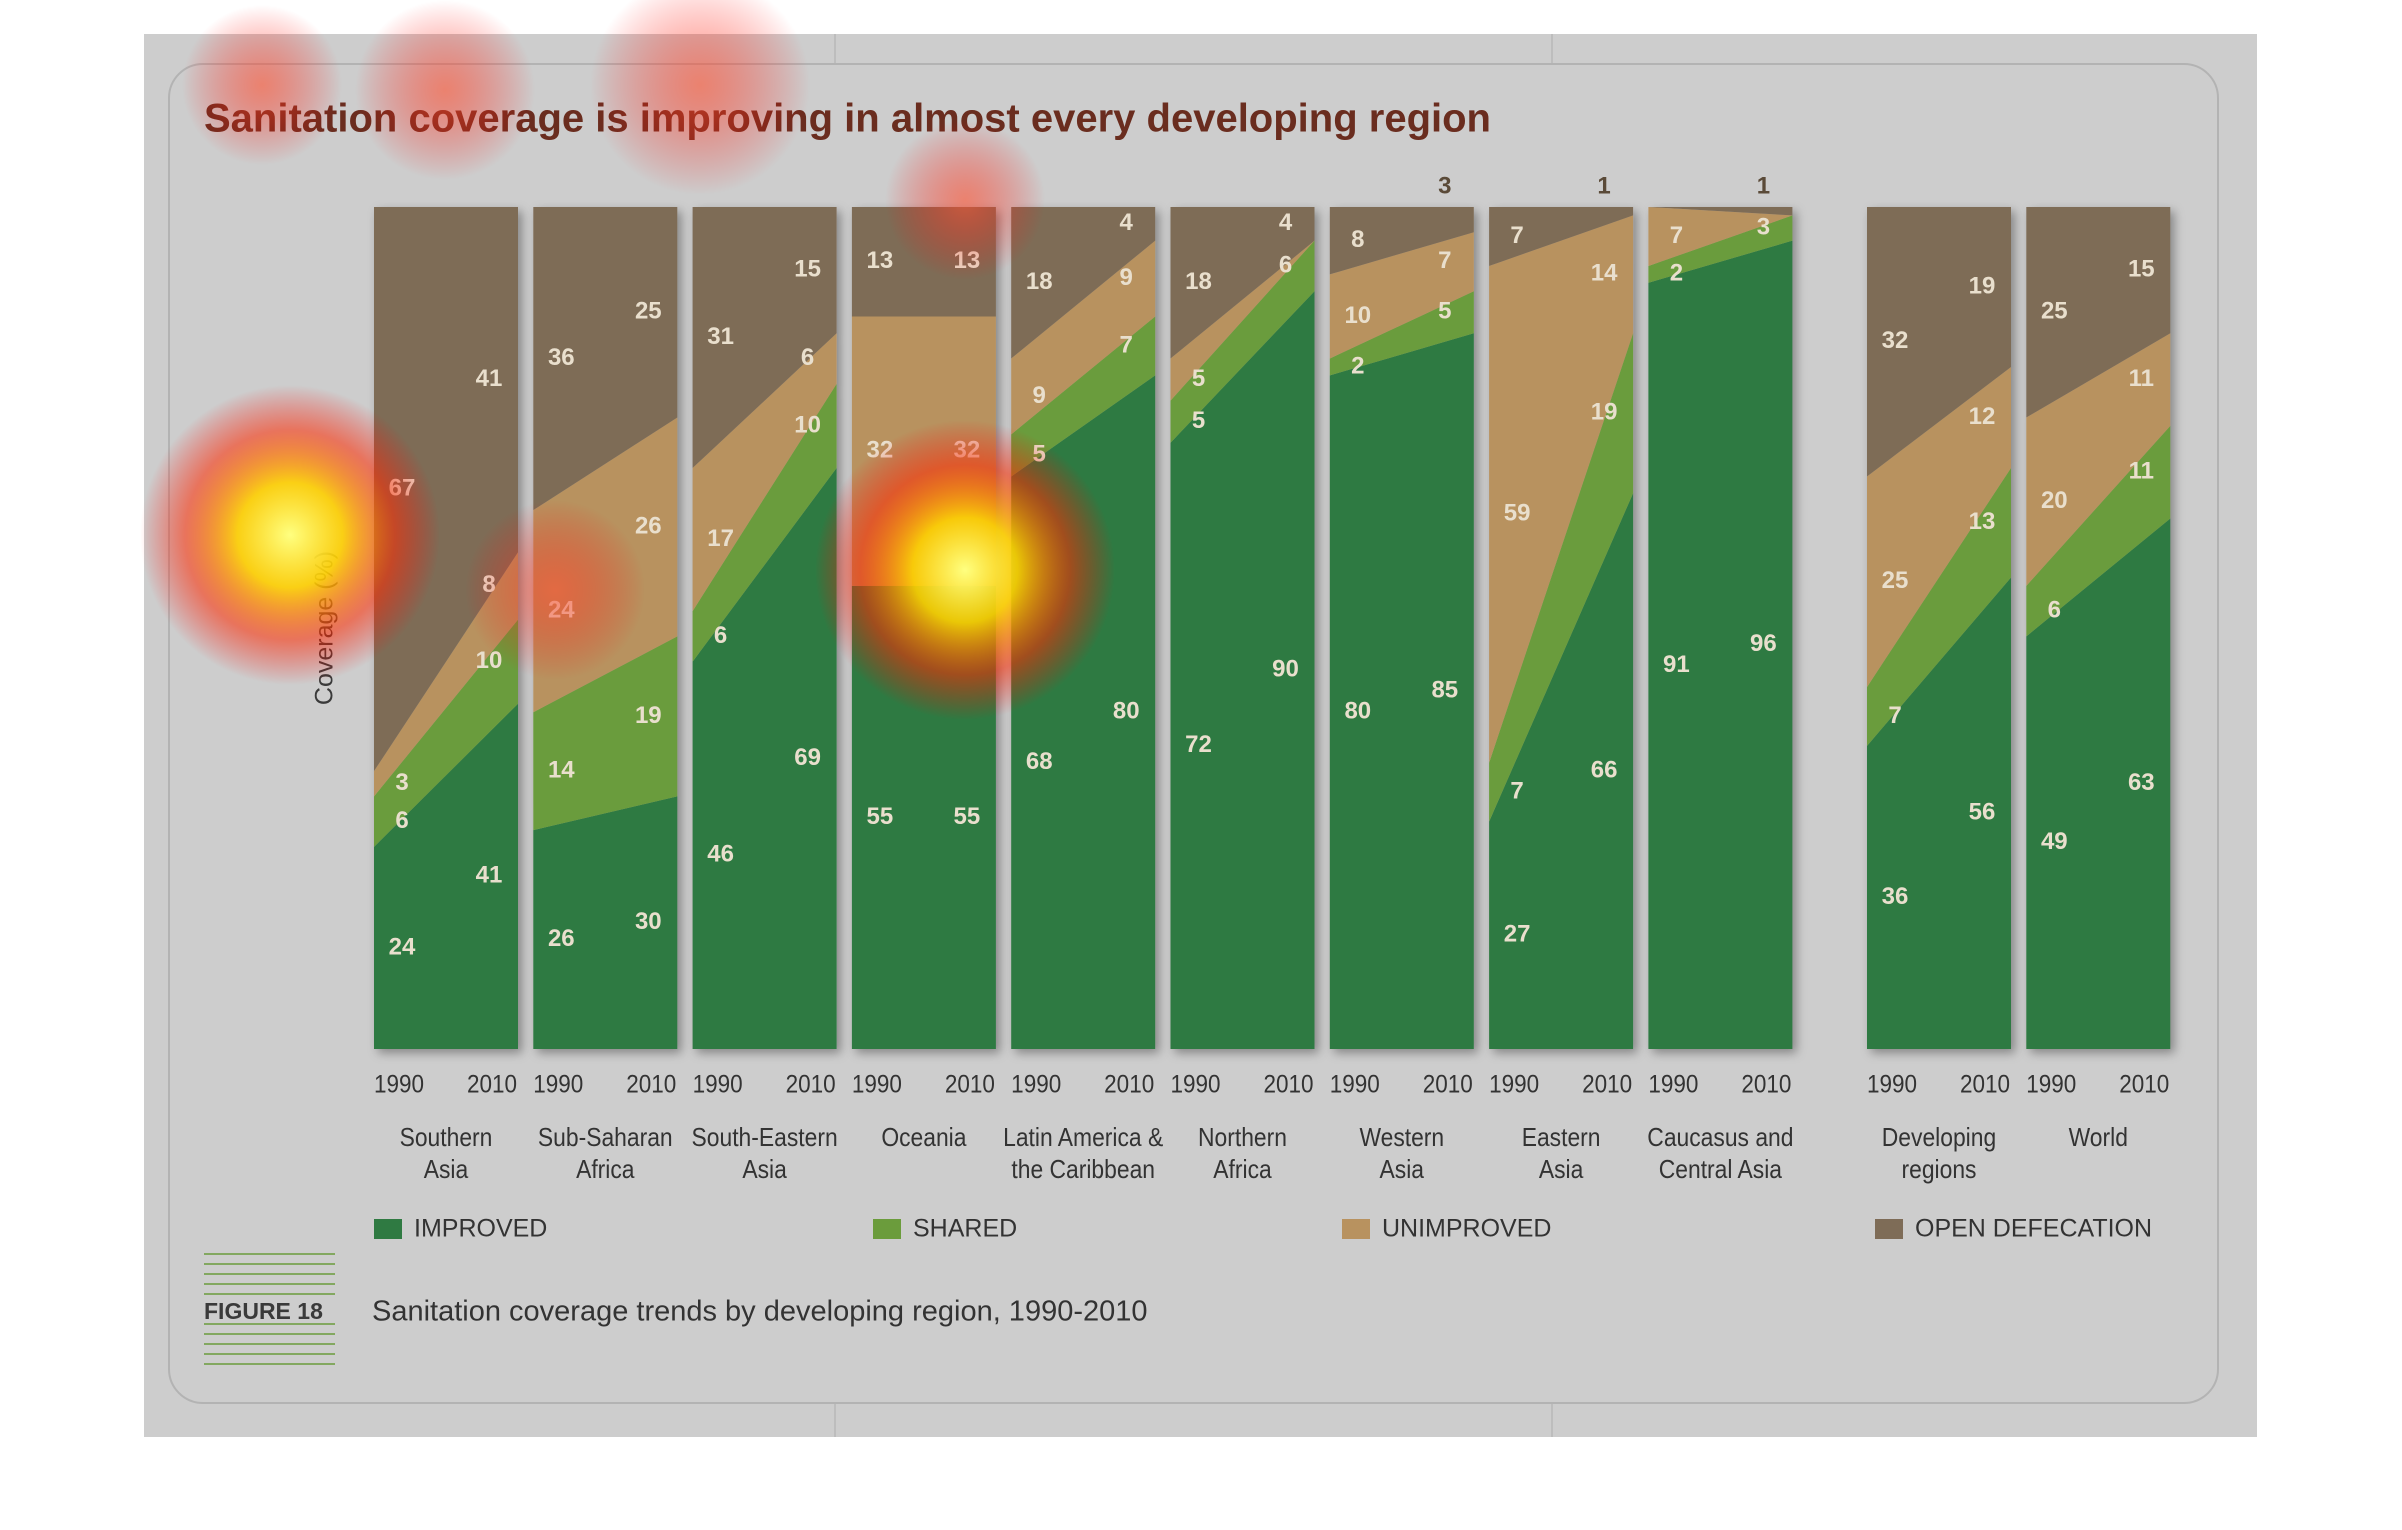 This screenshot has height=1530, width=2402. What do you see at coordinates (1517, 513) in the screenshot?
I see `data-label: 59` at bounding box center [1517, 513].